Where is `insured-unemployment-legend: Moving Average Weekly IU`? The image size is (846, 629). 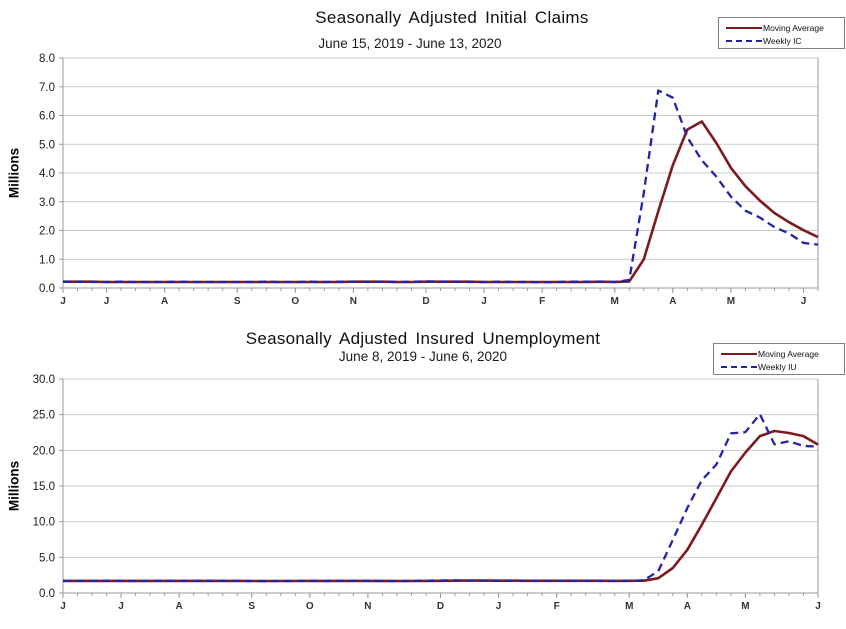
insured-unemployment-legend: Moving Average Weekly IU is located at coordinates (779, 359).